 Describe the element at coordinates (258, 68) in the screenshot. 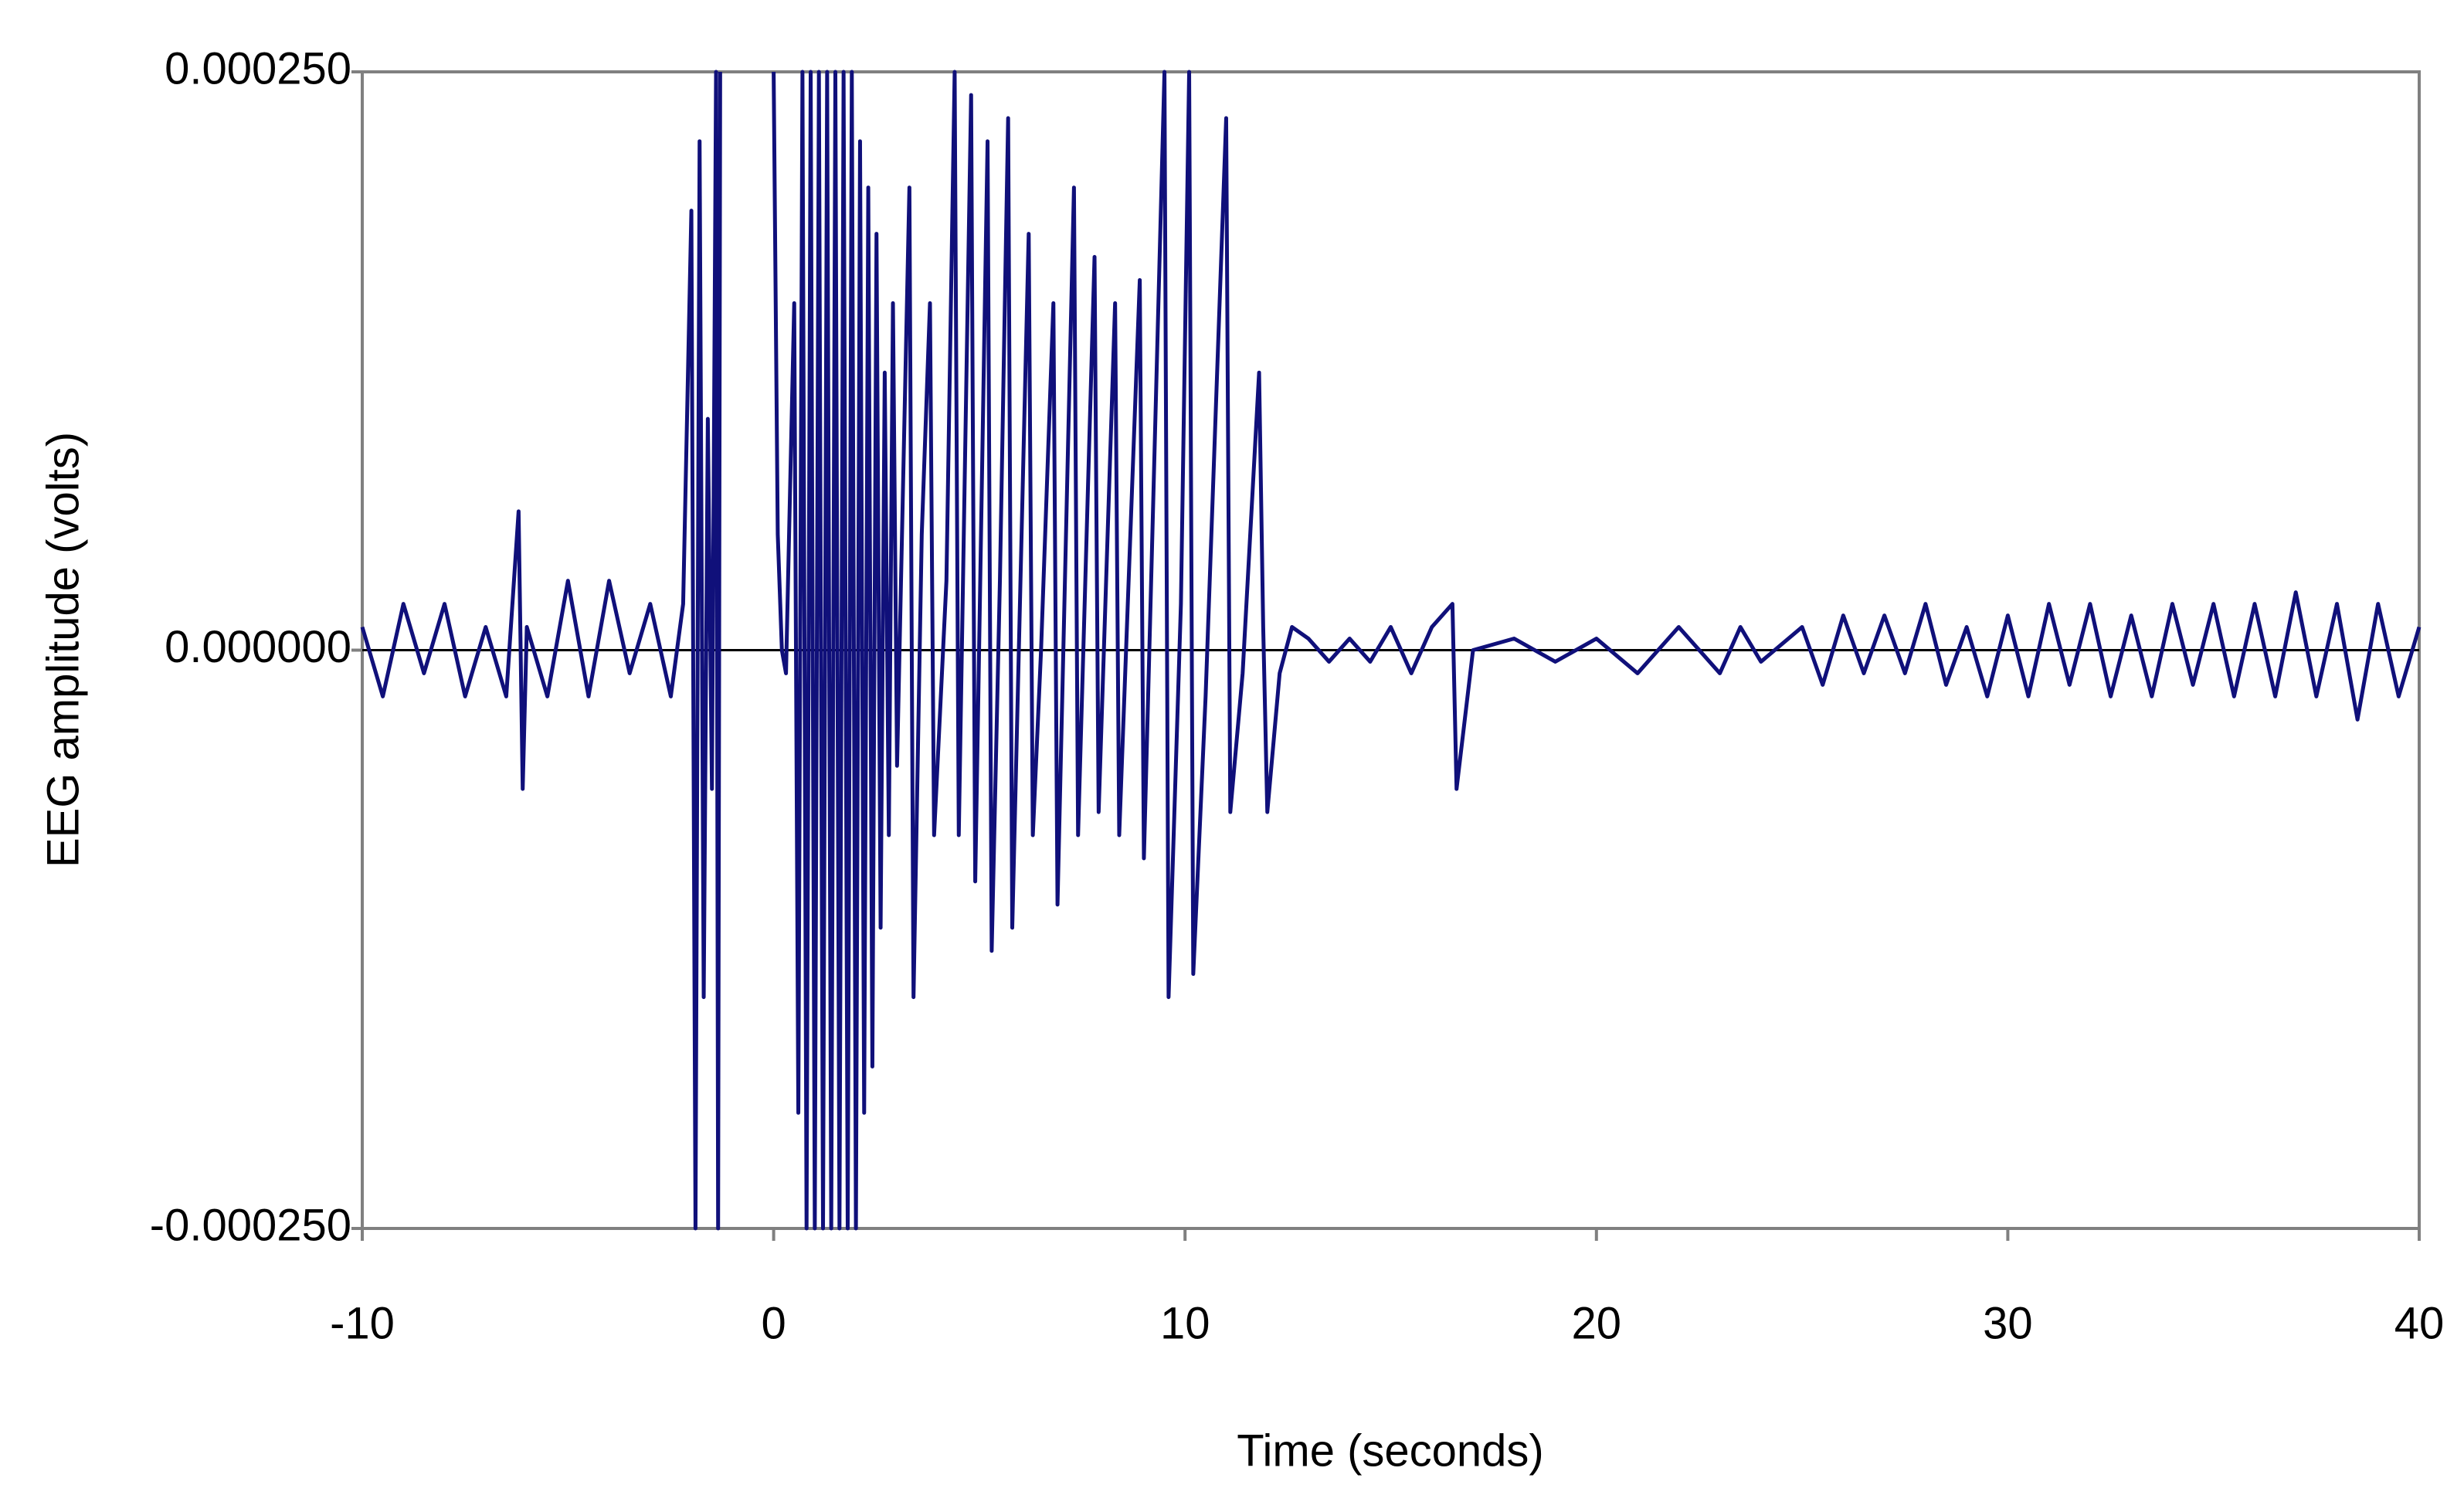

I see `y-tick-label: 0.000250` at that location.